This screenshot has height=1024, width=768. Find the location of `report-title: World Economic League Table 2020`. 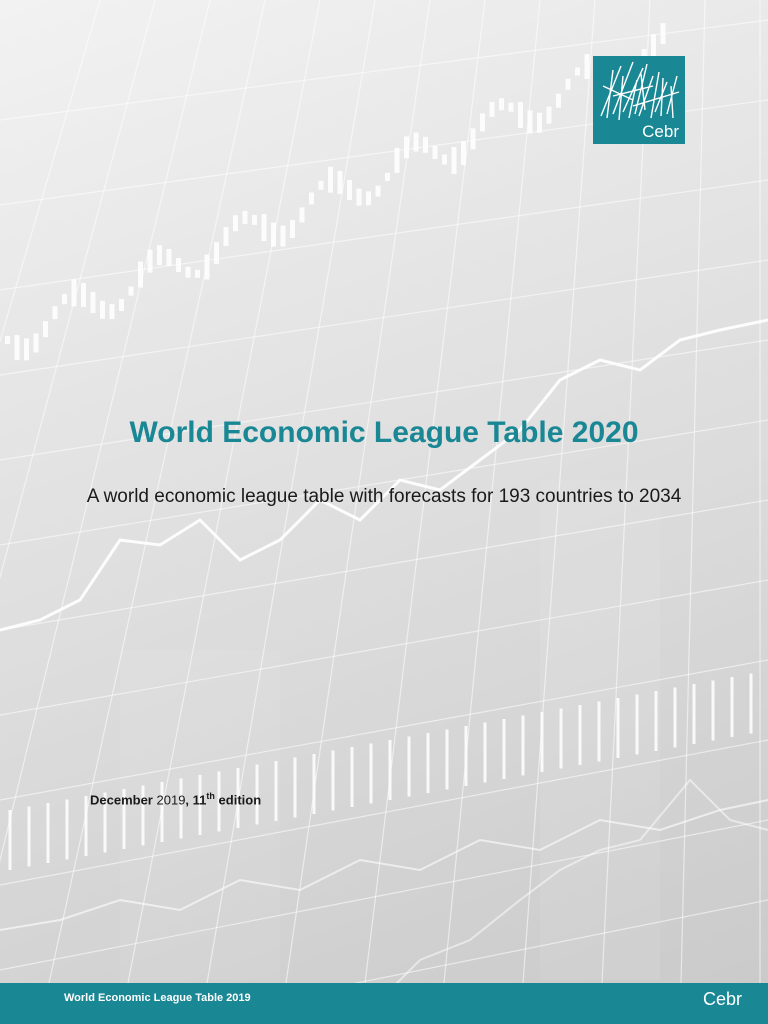

report-title: World Economic League Table 2020 is located at coordinates (384, 432).